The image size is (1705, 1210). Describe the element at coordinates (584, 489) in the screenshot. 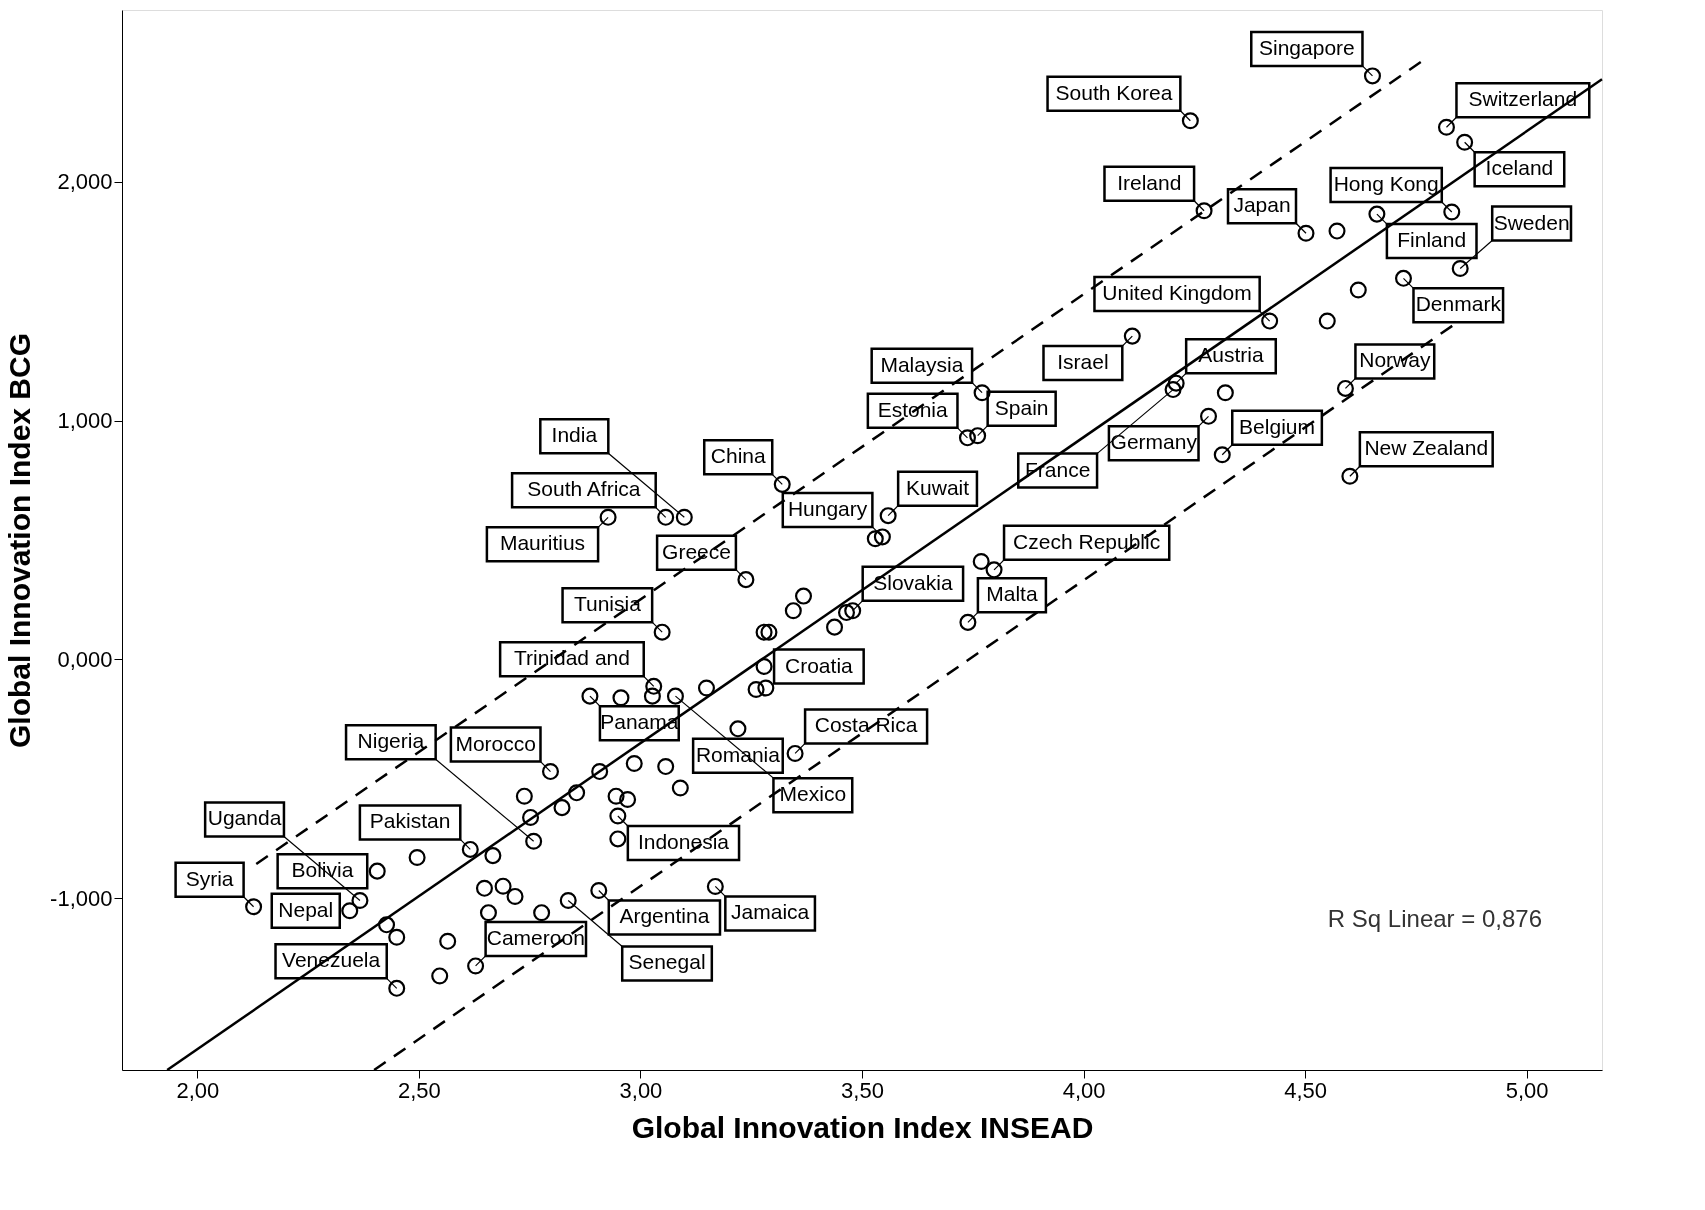

I see `annotation: South Africa` at that location.